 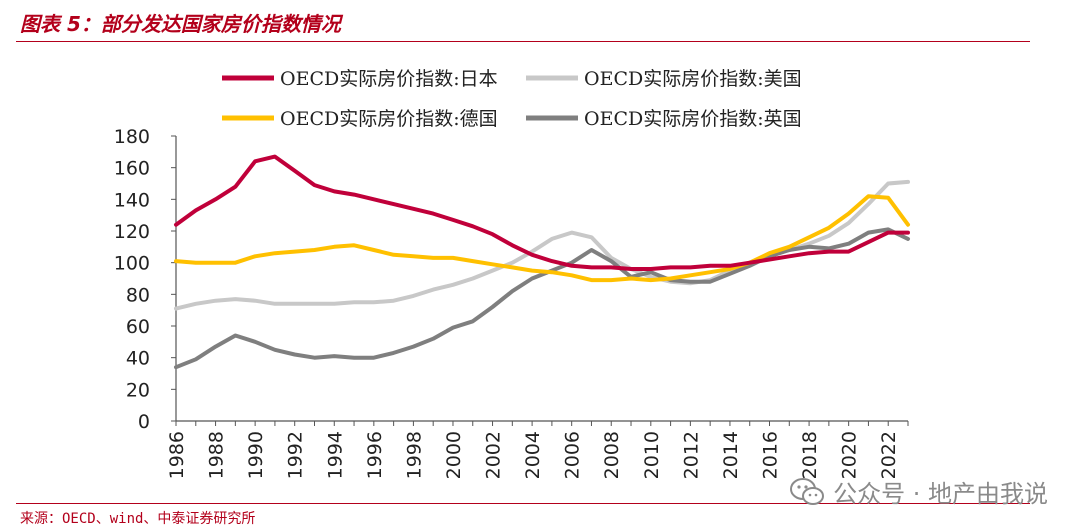 I want to click on x-tick-label: 2016, so click(x=771, y=455).